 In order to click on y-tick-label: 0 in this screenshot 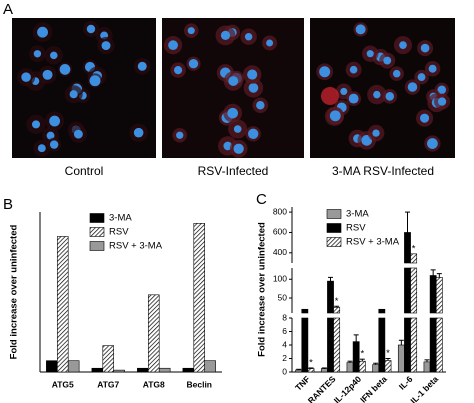, I will do `click(284, 371)`.